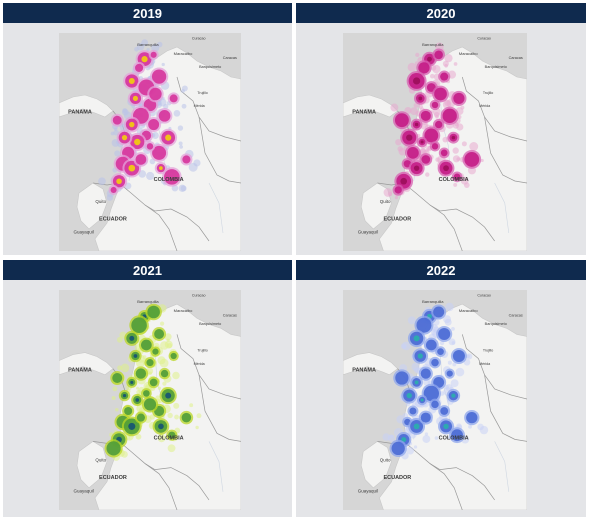 The height and width of the screenshot is (523, 589). Describe the element at coordinates (147, 13) in the screenshot. I see `panel-title-2019: 2019` at that location.